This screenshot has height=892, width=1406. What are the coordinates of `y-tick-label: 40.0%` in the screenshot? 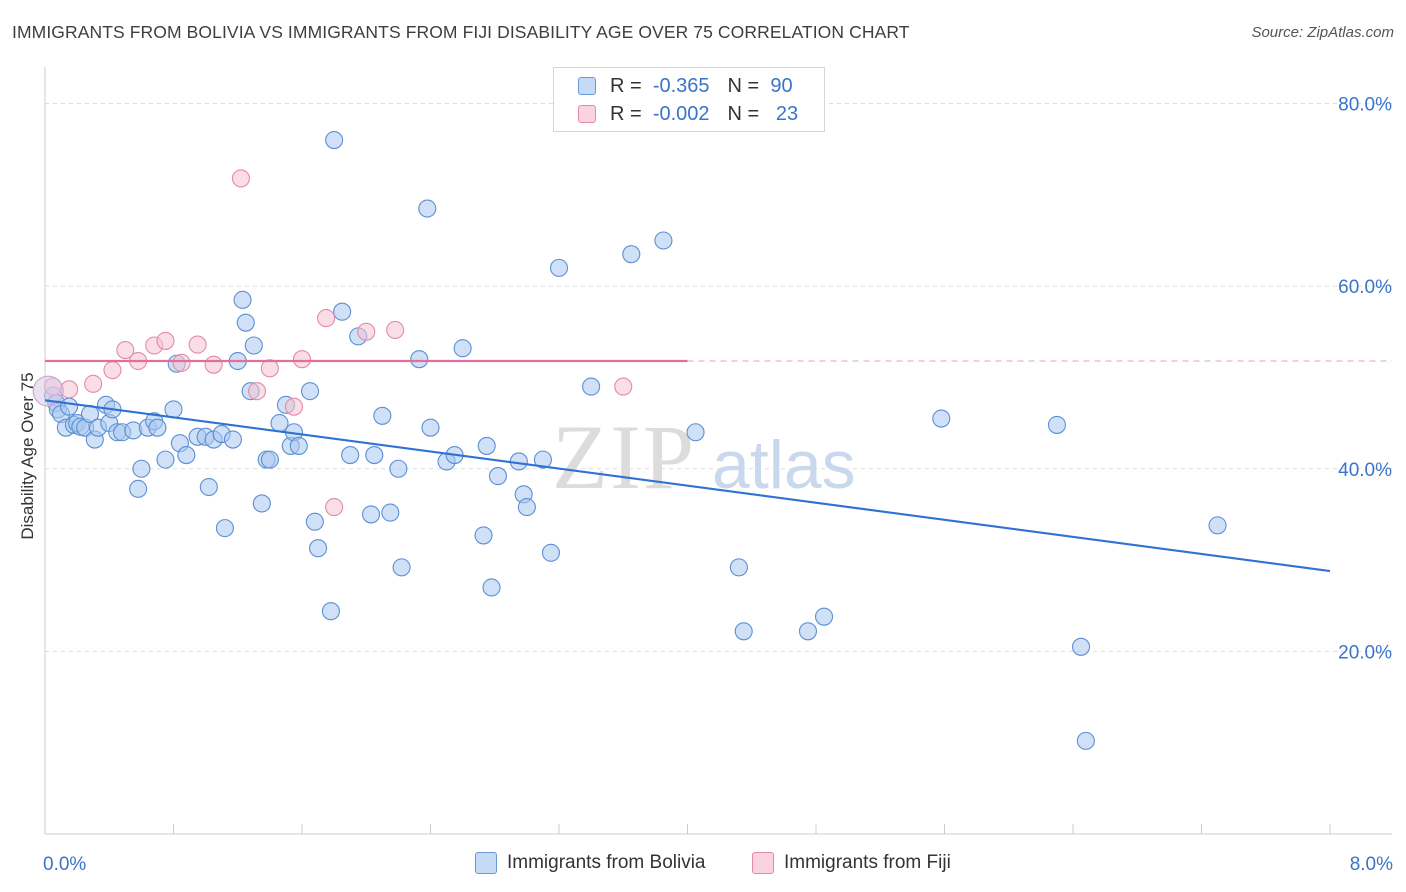 It's located at (1365, 470).